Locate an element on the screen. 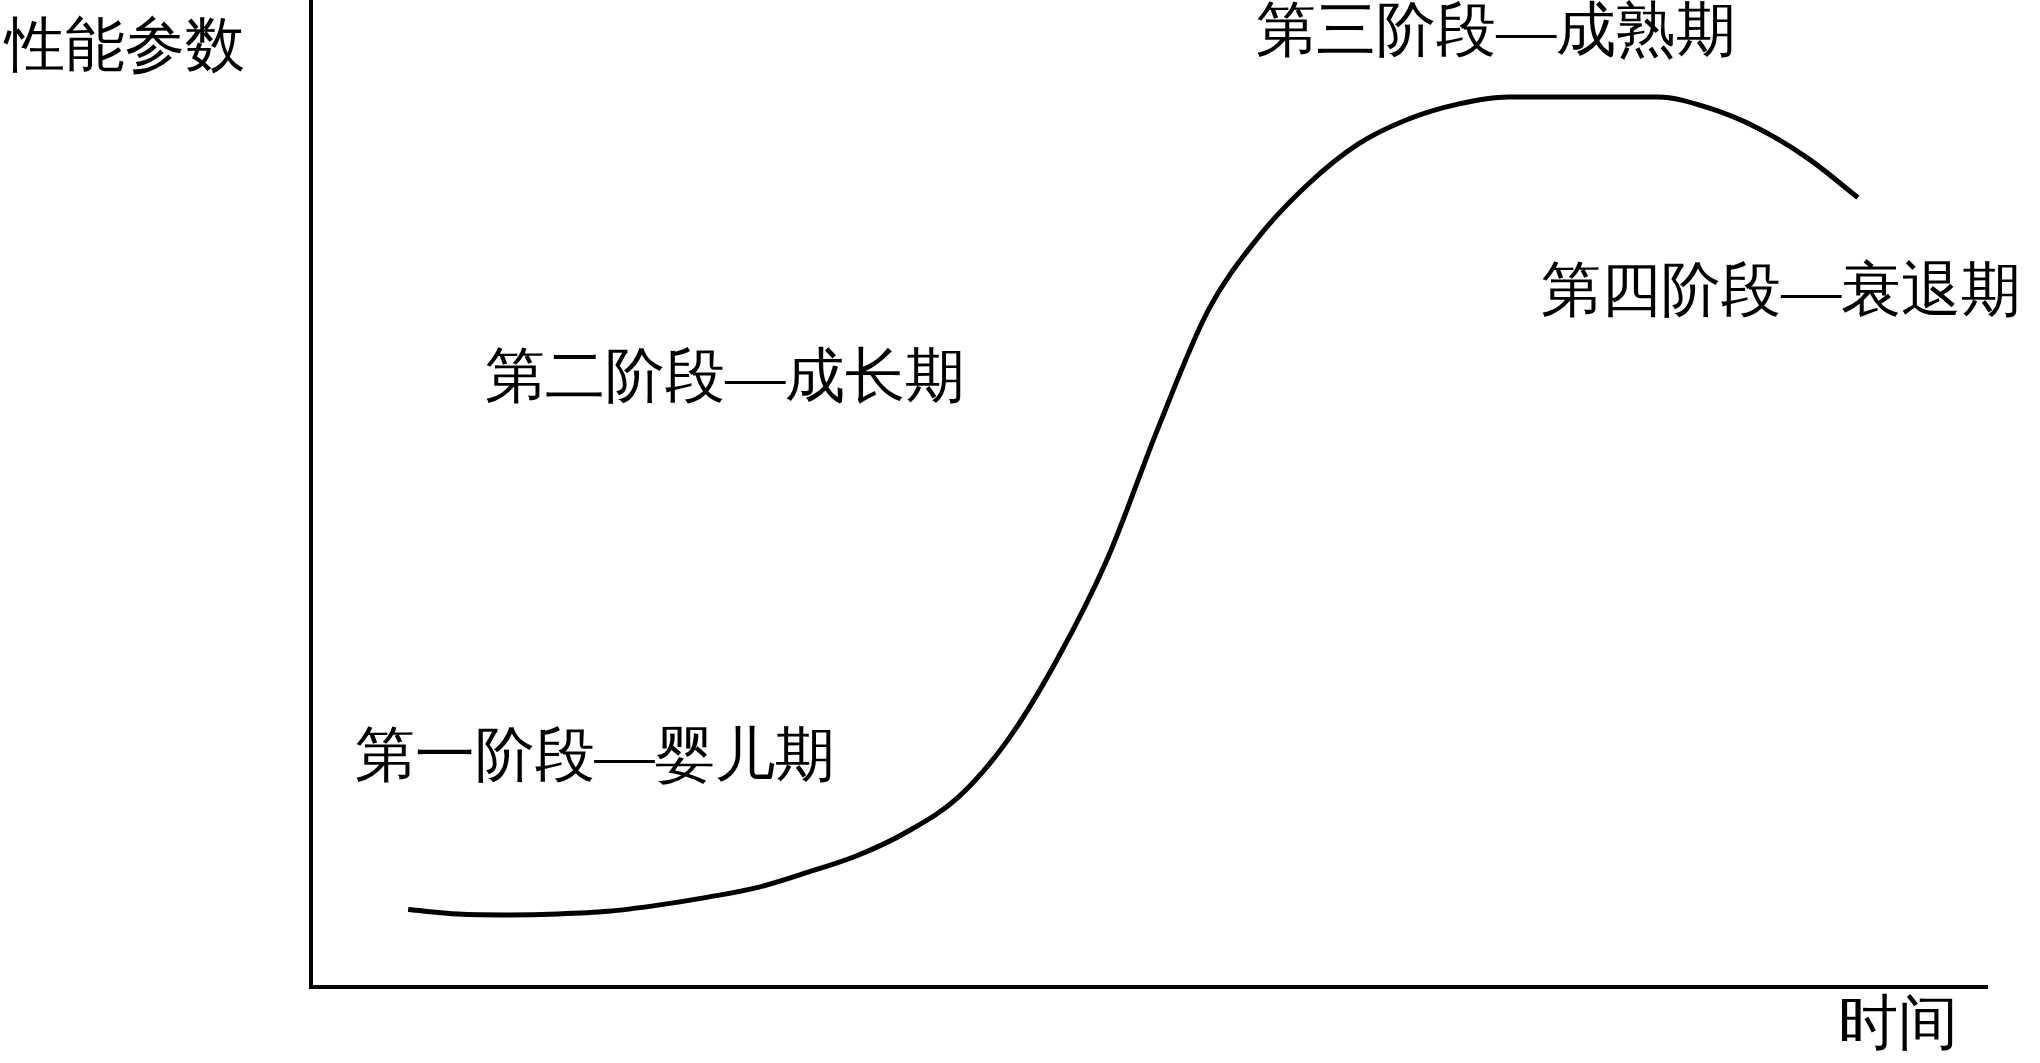 The width and height of the screenshot is (2040, 1063). annotation: 第二阶段—成长期 is located at coordinates (725, 375).